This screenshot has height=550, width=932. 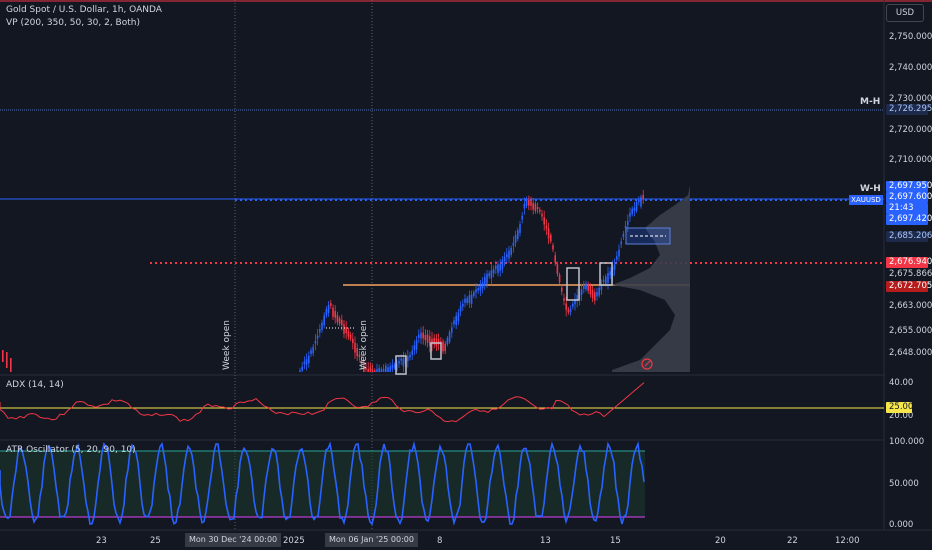 I want to click on price-axis-label: 2,663.000, so click(x=910, y=306).